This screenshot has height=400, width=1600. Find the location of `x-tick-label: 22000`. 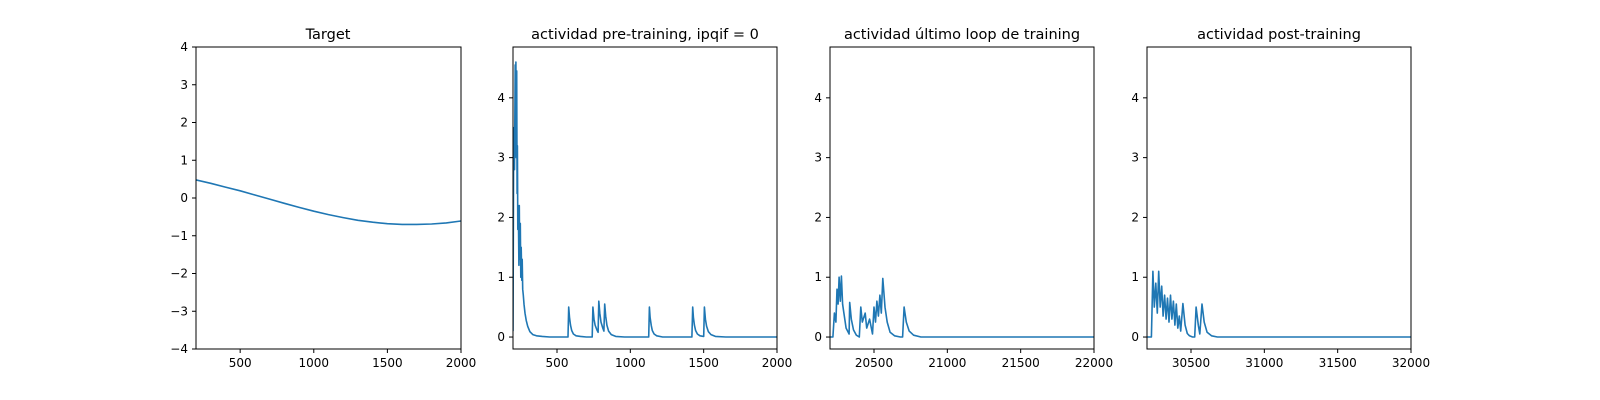

x-tick-label: 22000 is located at coordinates (1094, 363).